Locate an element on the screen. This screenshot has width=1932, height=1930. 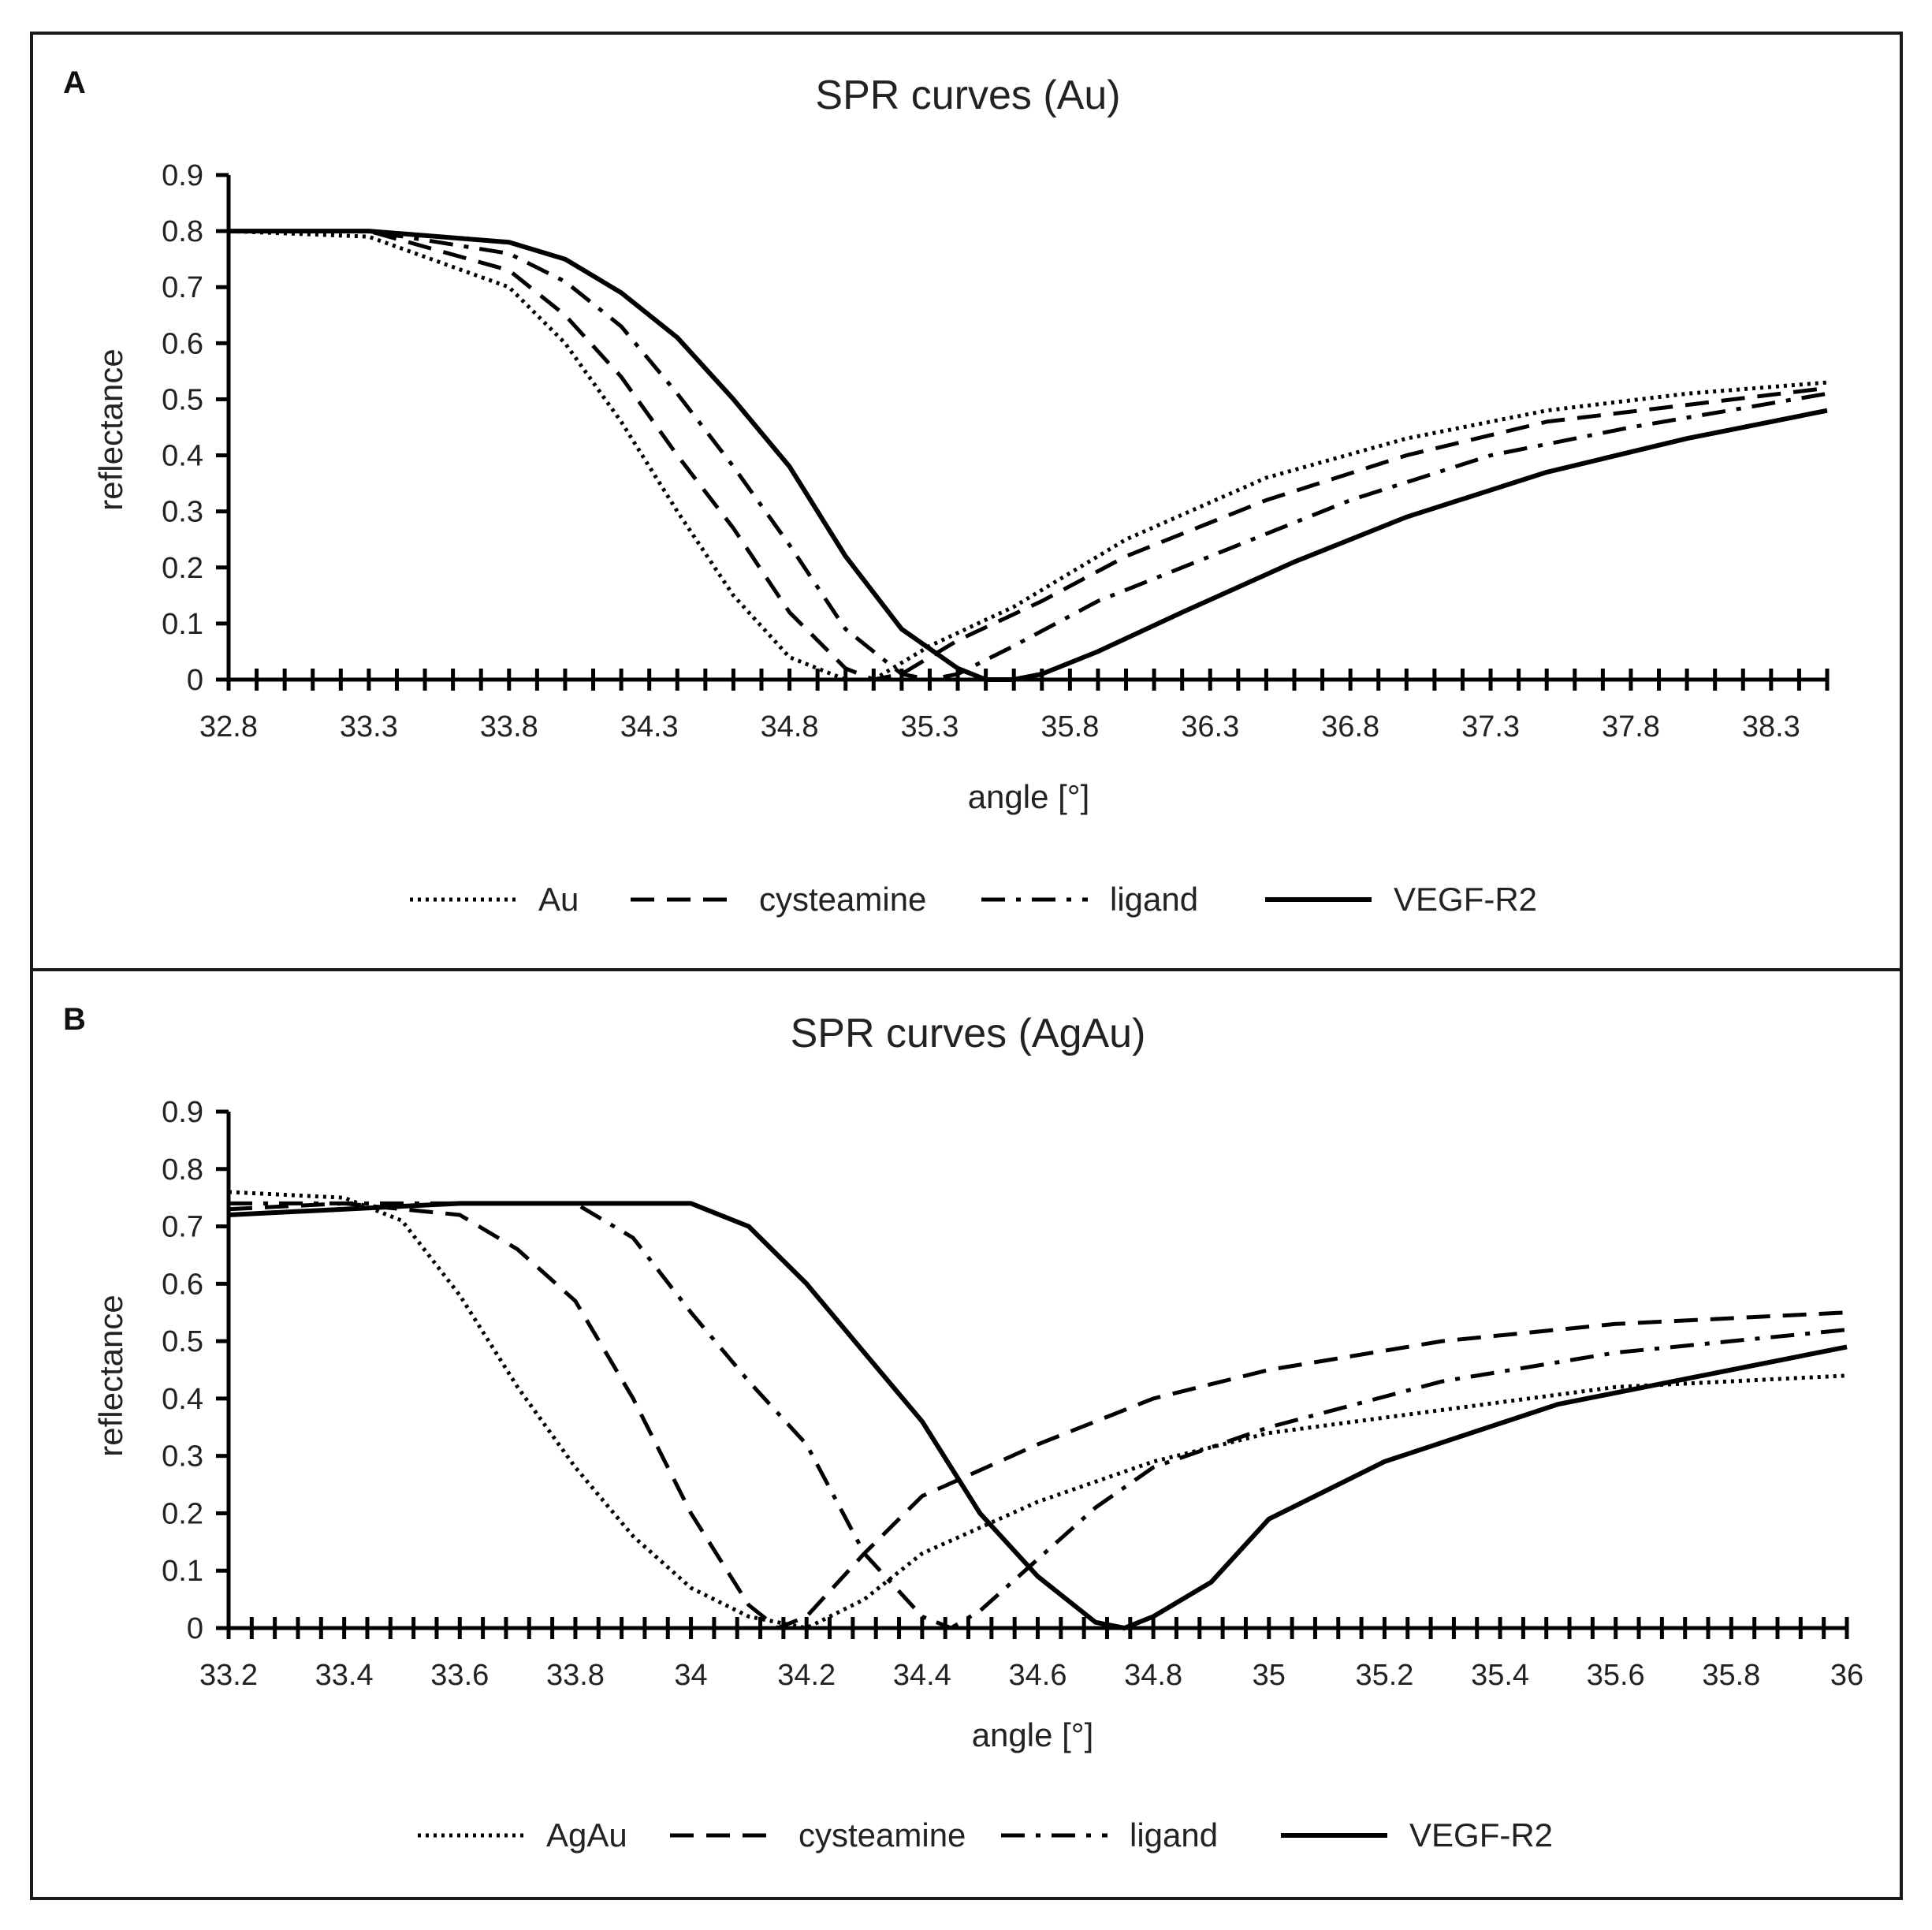
x-tick-label: 34.3 is located at coordinates (649, 726).